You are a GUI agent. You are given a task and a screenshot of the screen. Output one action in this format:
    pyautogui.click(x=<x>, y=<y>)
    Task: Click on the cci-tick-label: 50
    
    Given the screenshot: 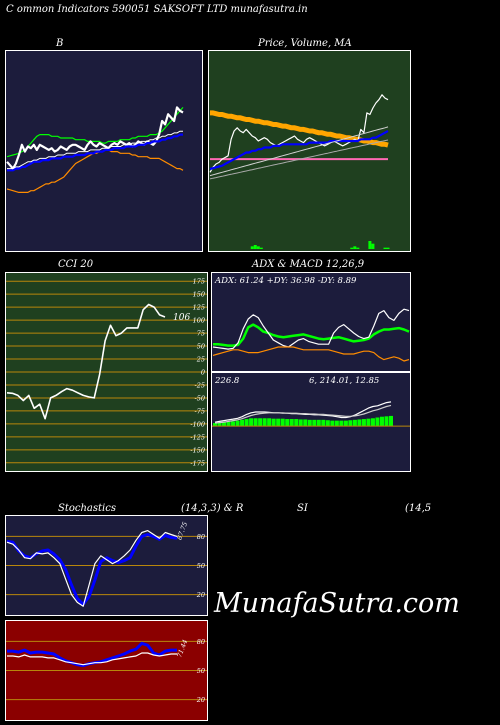 What is the action you would take?
    pyautogui.click(x=201, y=347)
    